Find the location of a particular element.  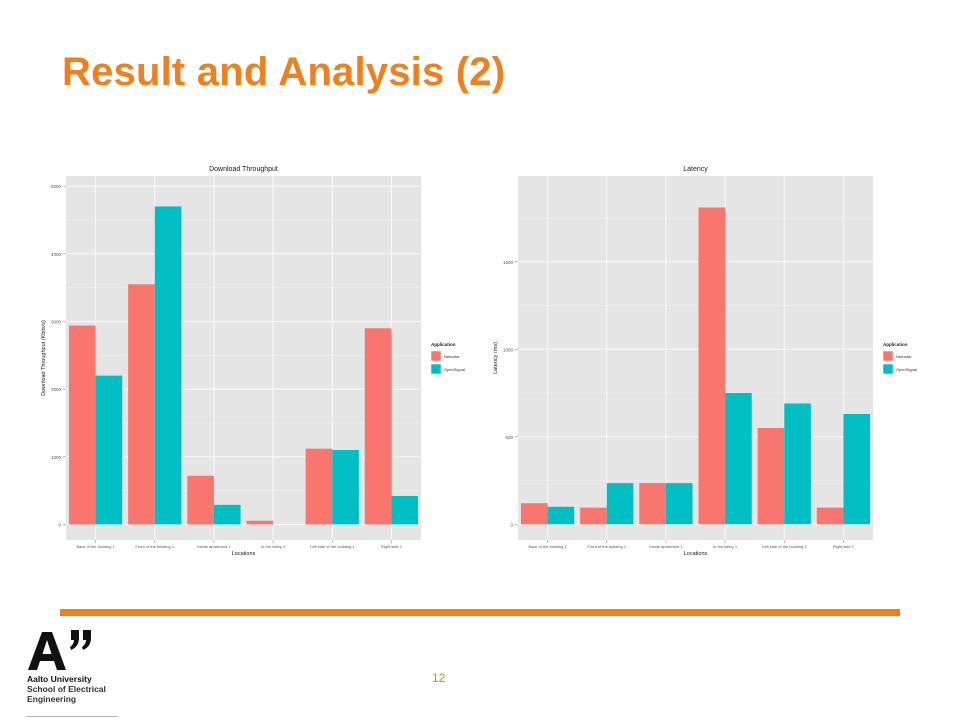

throughput-y-tick-label: 3000 is located at coordinates (56, 321).